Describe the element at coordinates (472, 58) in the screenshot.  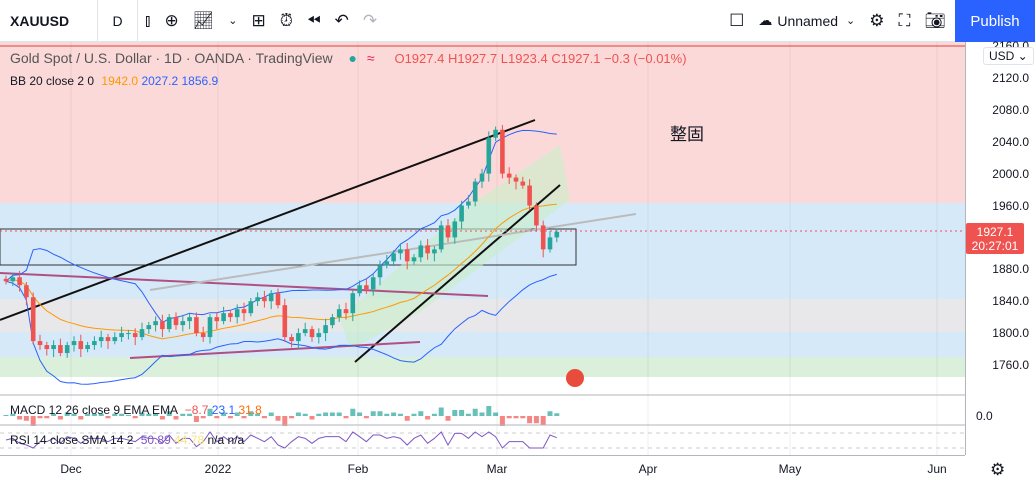
I see `high: H1927.7` at that location.